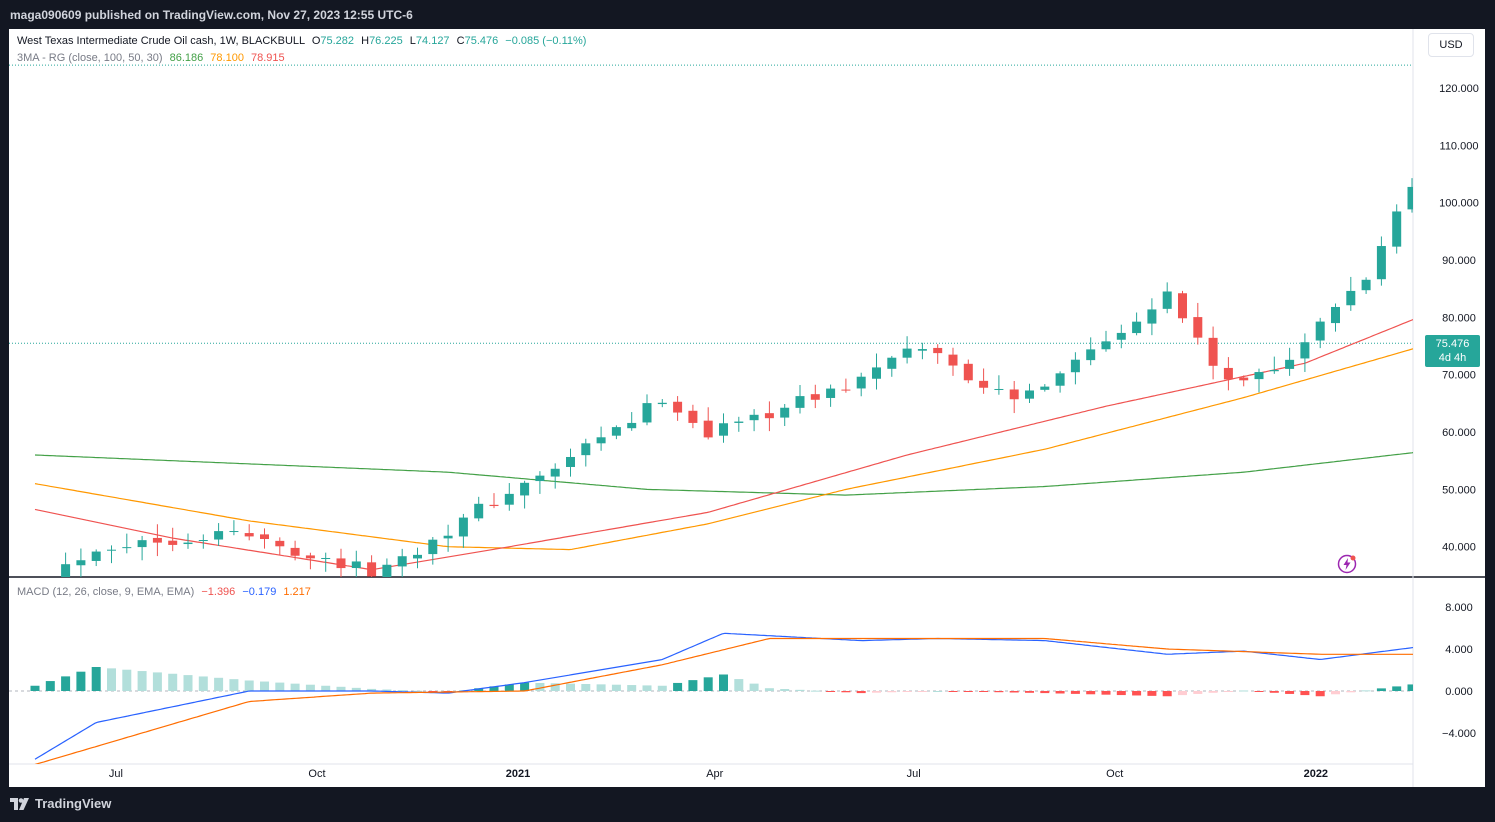 The image size is (1495, 822). Describe the element at coordinates (60, 803) in the screenshot. I see `tradingview-logo: TradingView` at that location.